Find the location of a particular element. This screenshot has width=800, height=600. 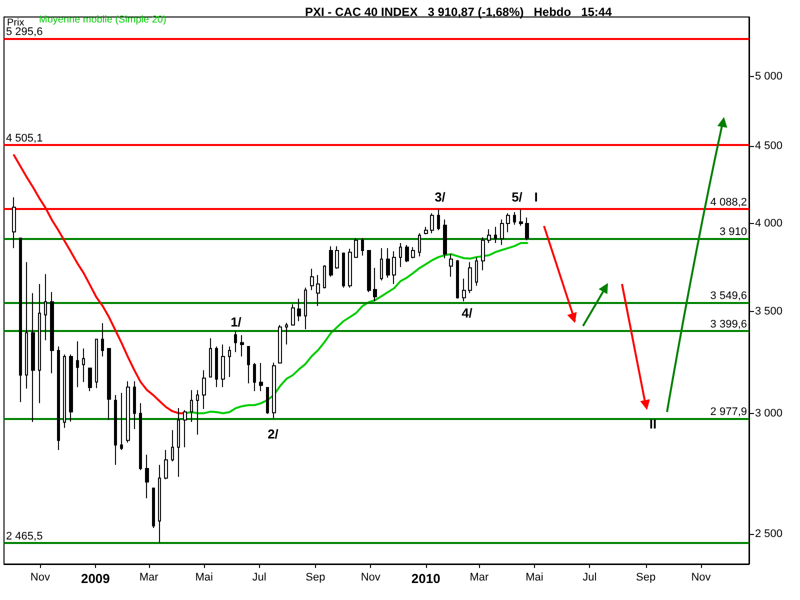

y-tick-label: 4 500 is located at coordinates (769, 146).